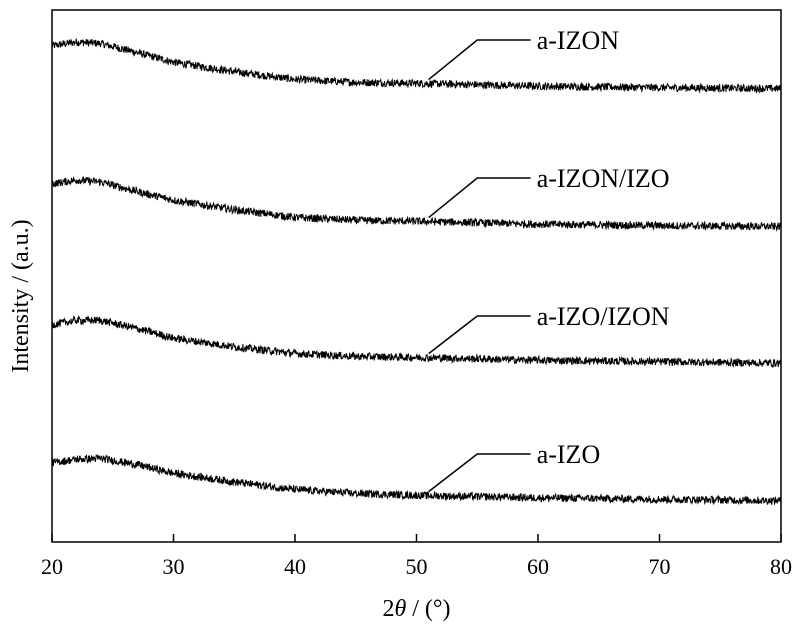 Image resolution: width=800 pixels, height=629 pixels. I want to click on series-label-3: a-IZO/IZON, so click(603, 316).